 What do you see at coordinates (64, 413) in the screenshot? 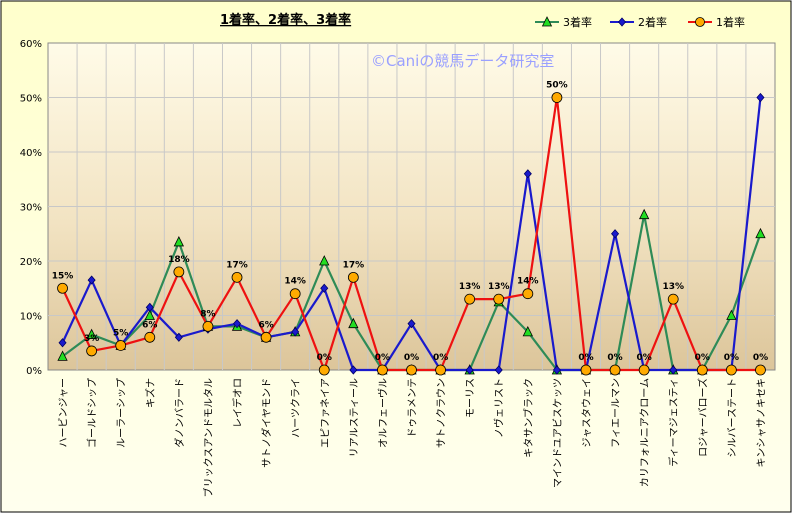
I see `x-tick-label: ハービンジャー` at bounding box center [64, 413].